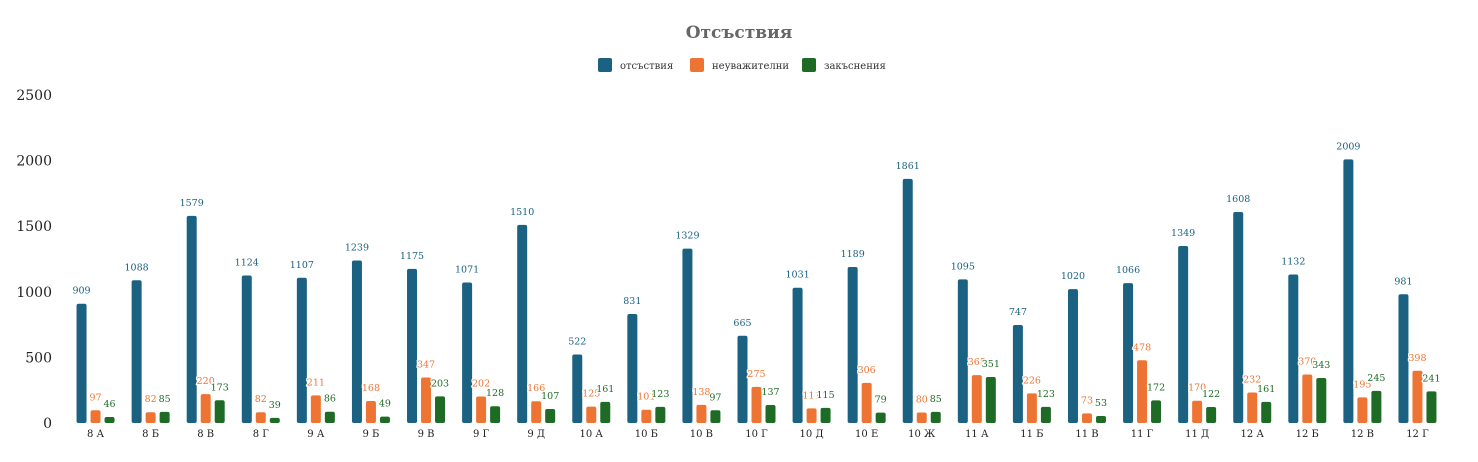  Describe the element at coordinates (95, 416) in the screenshot. I see `bar-2-8-А` at that location.